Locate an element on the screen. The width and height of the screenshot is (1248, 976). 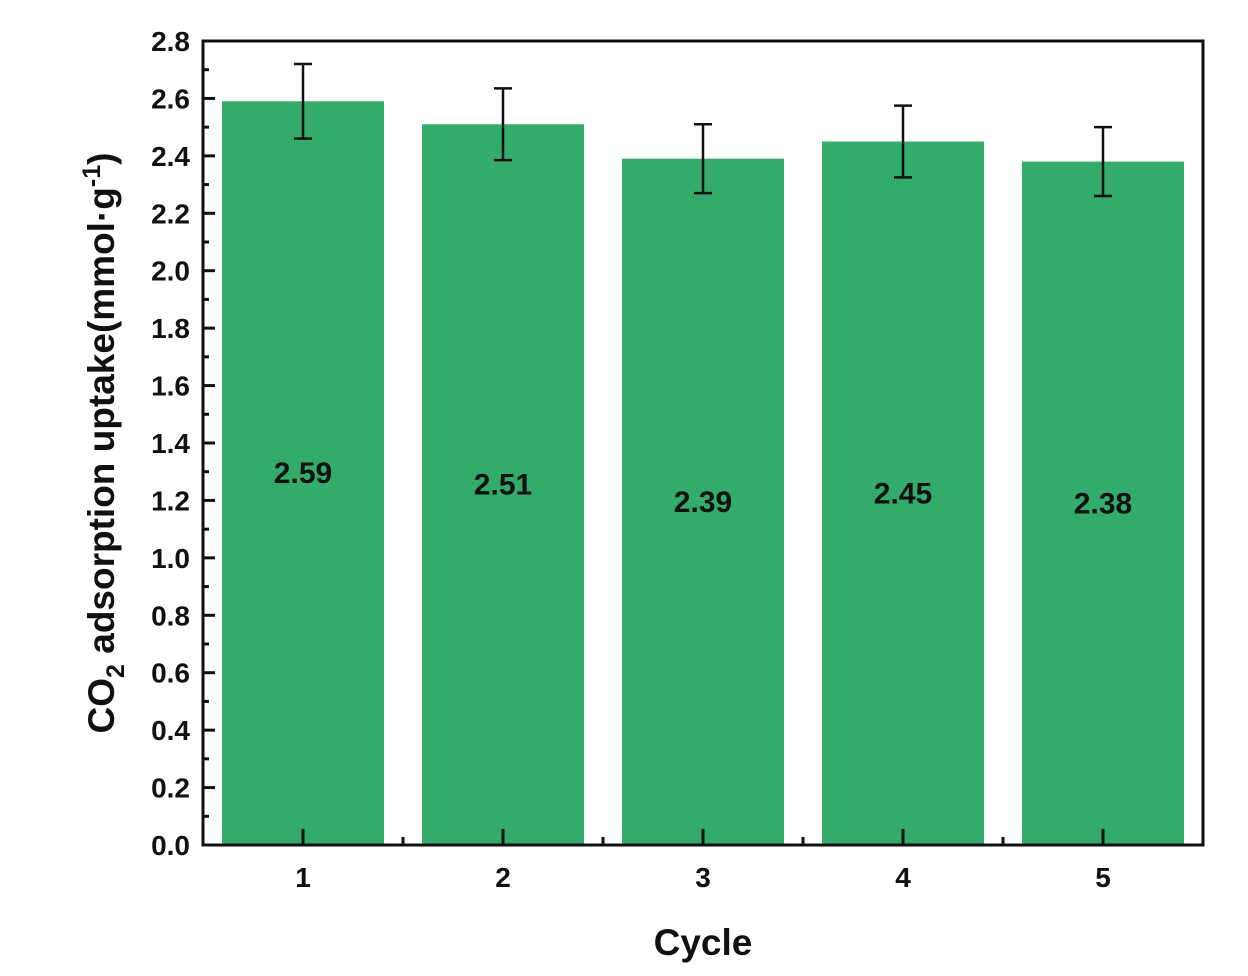
x-tick-label: 1 is located at coordinates (303, 877).